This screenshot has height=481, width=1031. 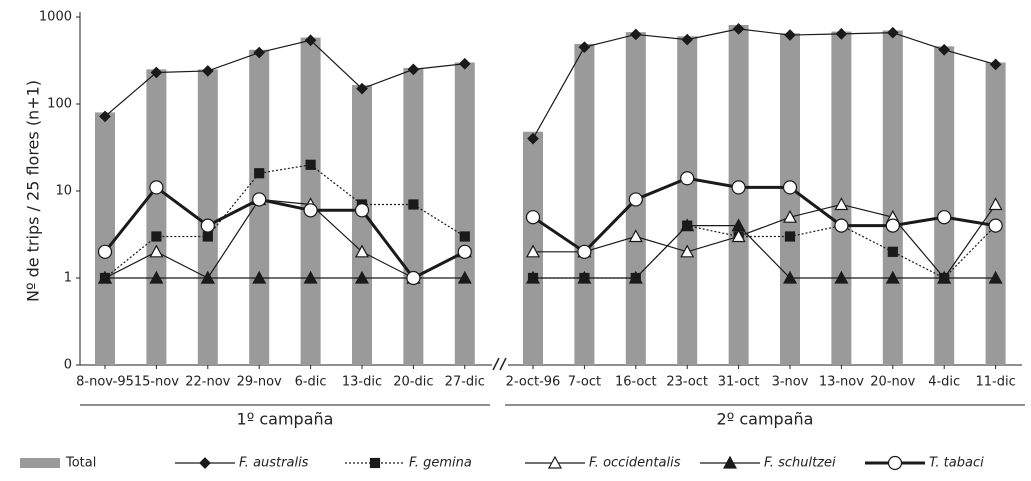 I want to click on x-tick-label: 16-oct, so click(x=636, y=382).